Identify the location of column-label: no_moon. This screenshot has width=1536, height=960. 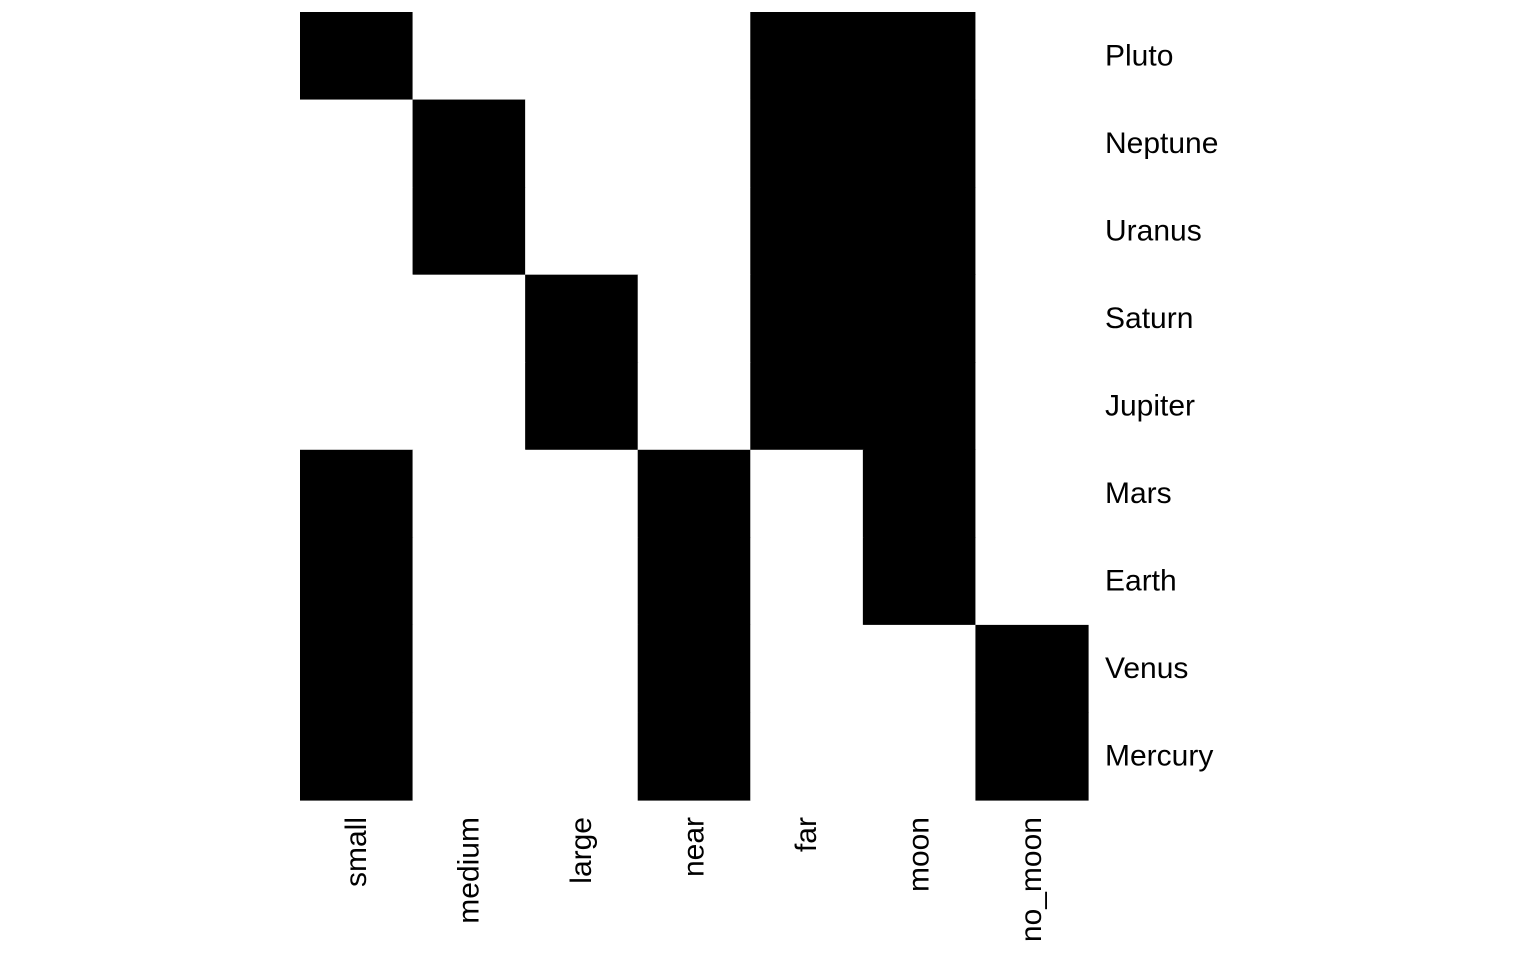
(1031, 879).